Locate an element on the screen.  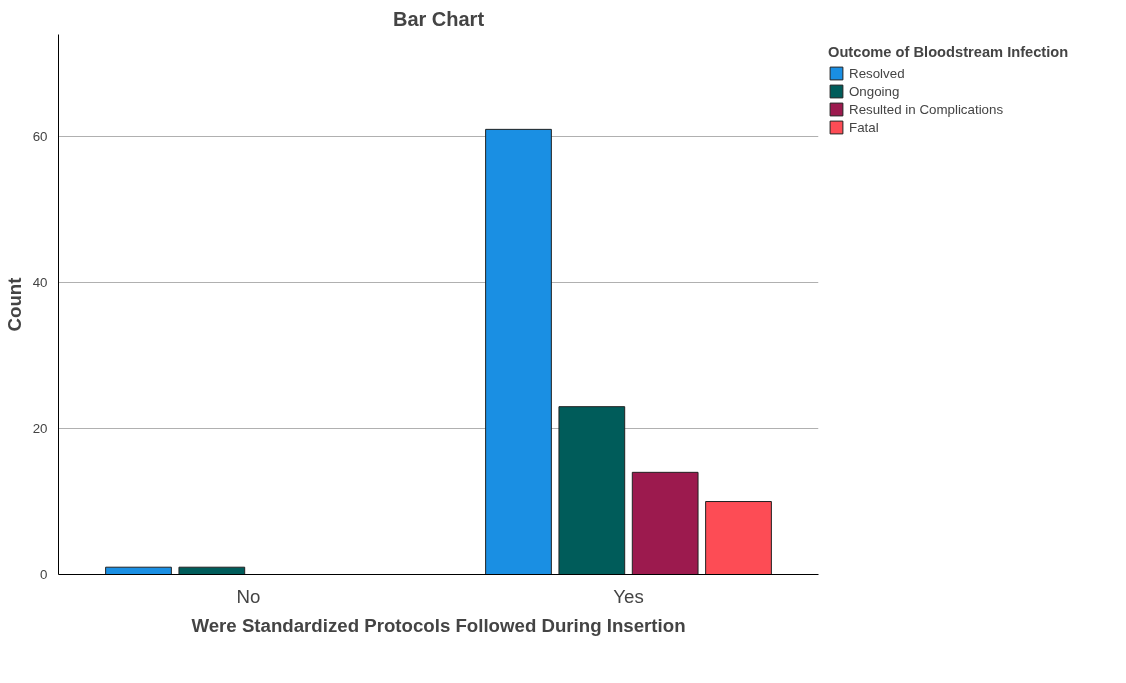
legend-label: Resulted in Complications is located at coordinates (926, 109).